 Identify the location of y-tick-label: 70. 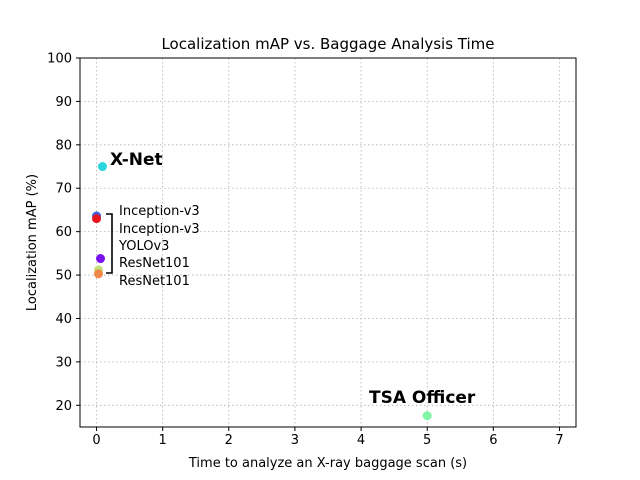
(63, 189).